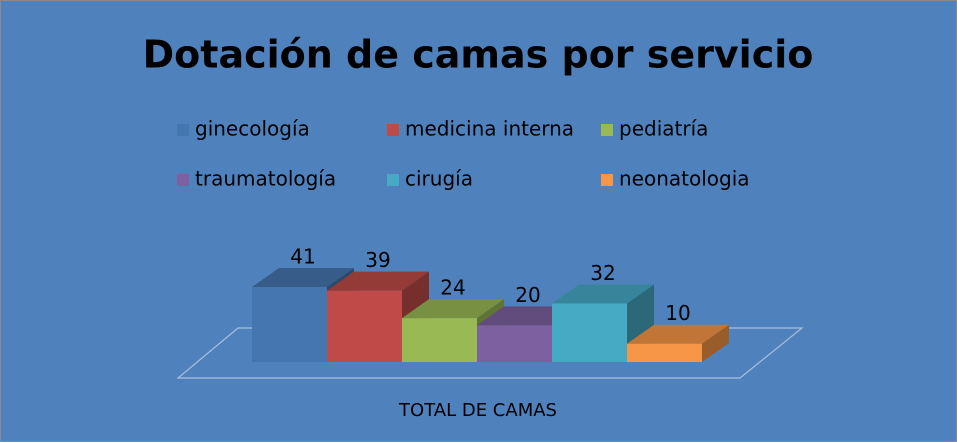 The height and width of the screenshot is (442, 957). What do you see at coordinates (478, 55) in the screenshot?
I see `chart-title: Dotación de camas por servicio` at bounding box center [478, 55].